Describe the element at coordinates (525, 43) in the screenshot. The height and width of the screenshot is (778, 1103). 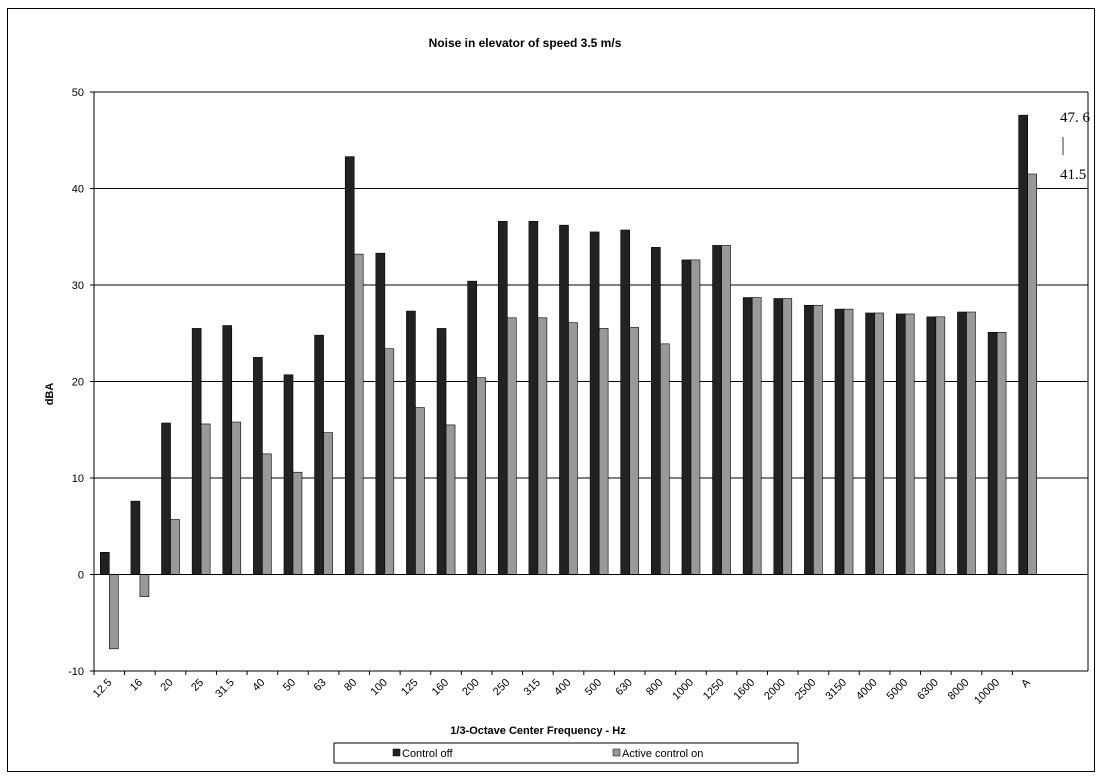
I see `chart-title: Noise in elevator of speed 3.5 m/s` at that location.